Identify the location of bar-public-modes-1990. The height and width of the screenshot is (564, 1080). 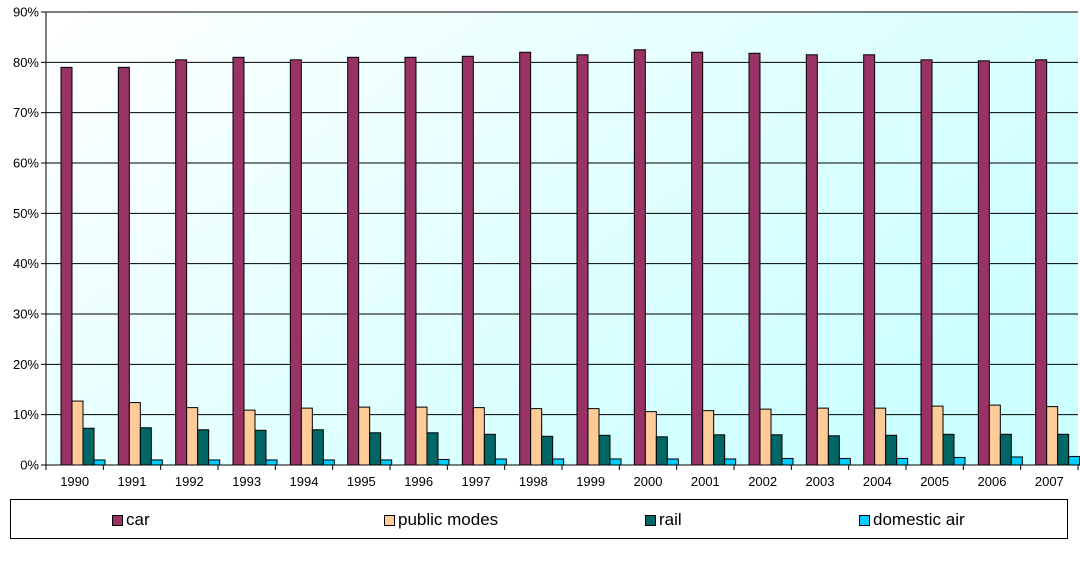
(77, 433).